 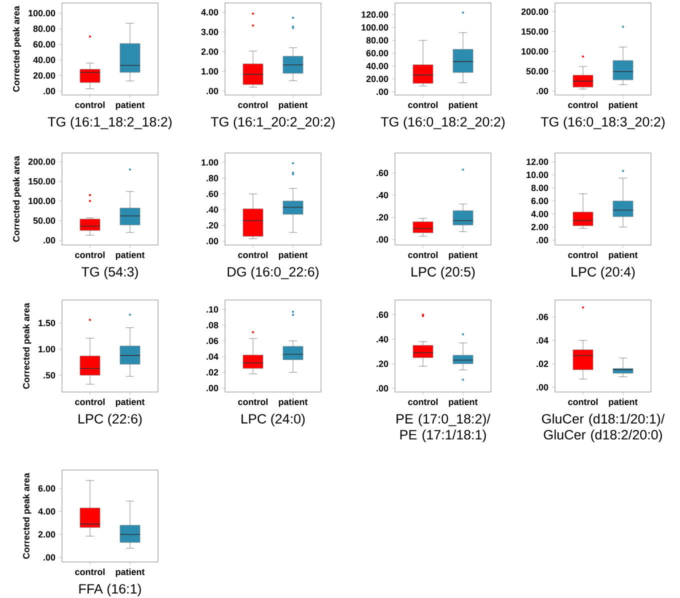 I want to click on x-axis-title: PE (17:0_18:2)/ PE (17:1/18:1), so click(x=443, y=428).